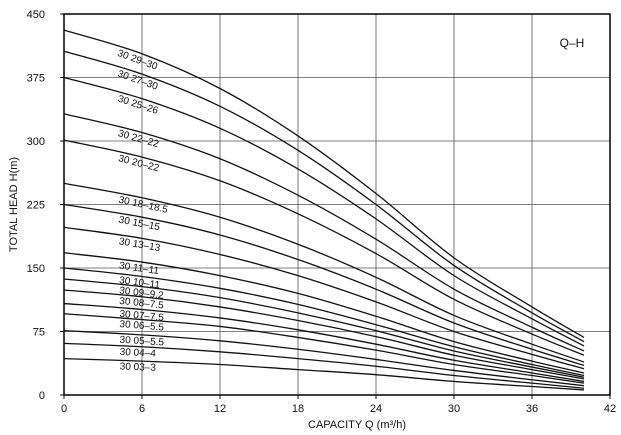 This screenshot has height=435, width=621. I want to click on curve-label: 30 15–15, so click(139, 224).